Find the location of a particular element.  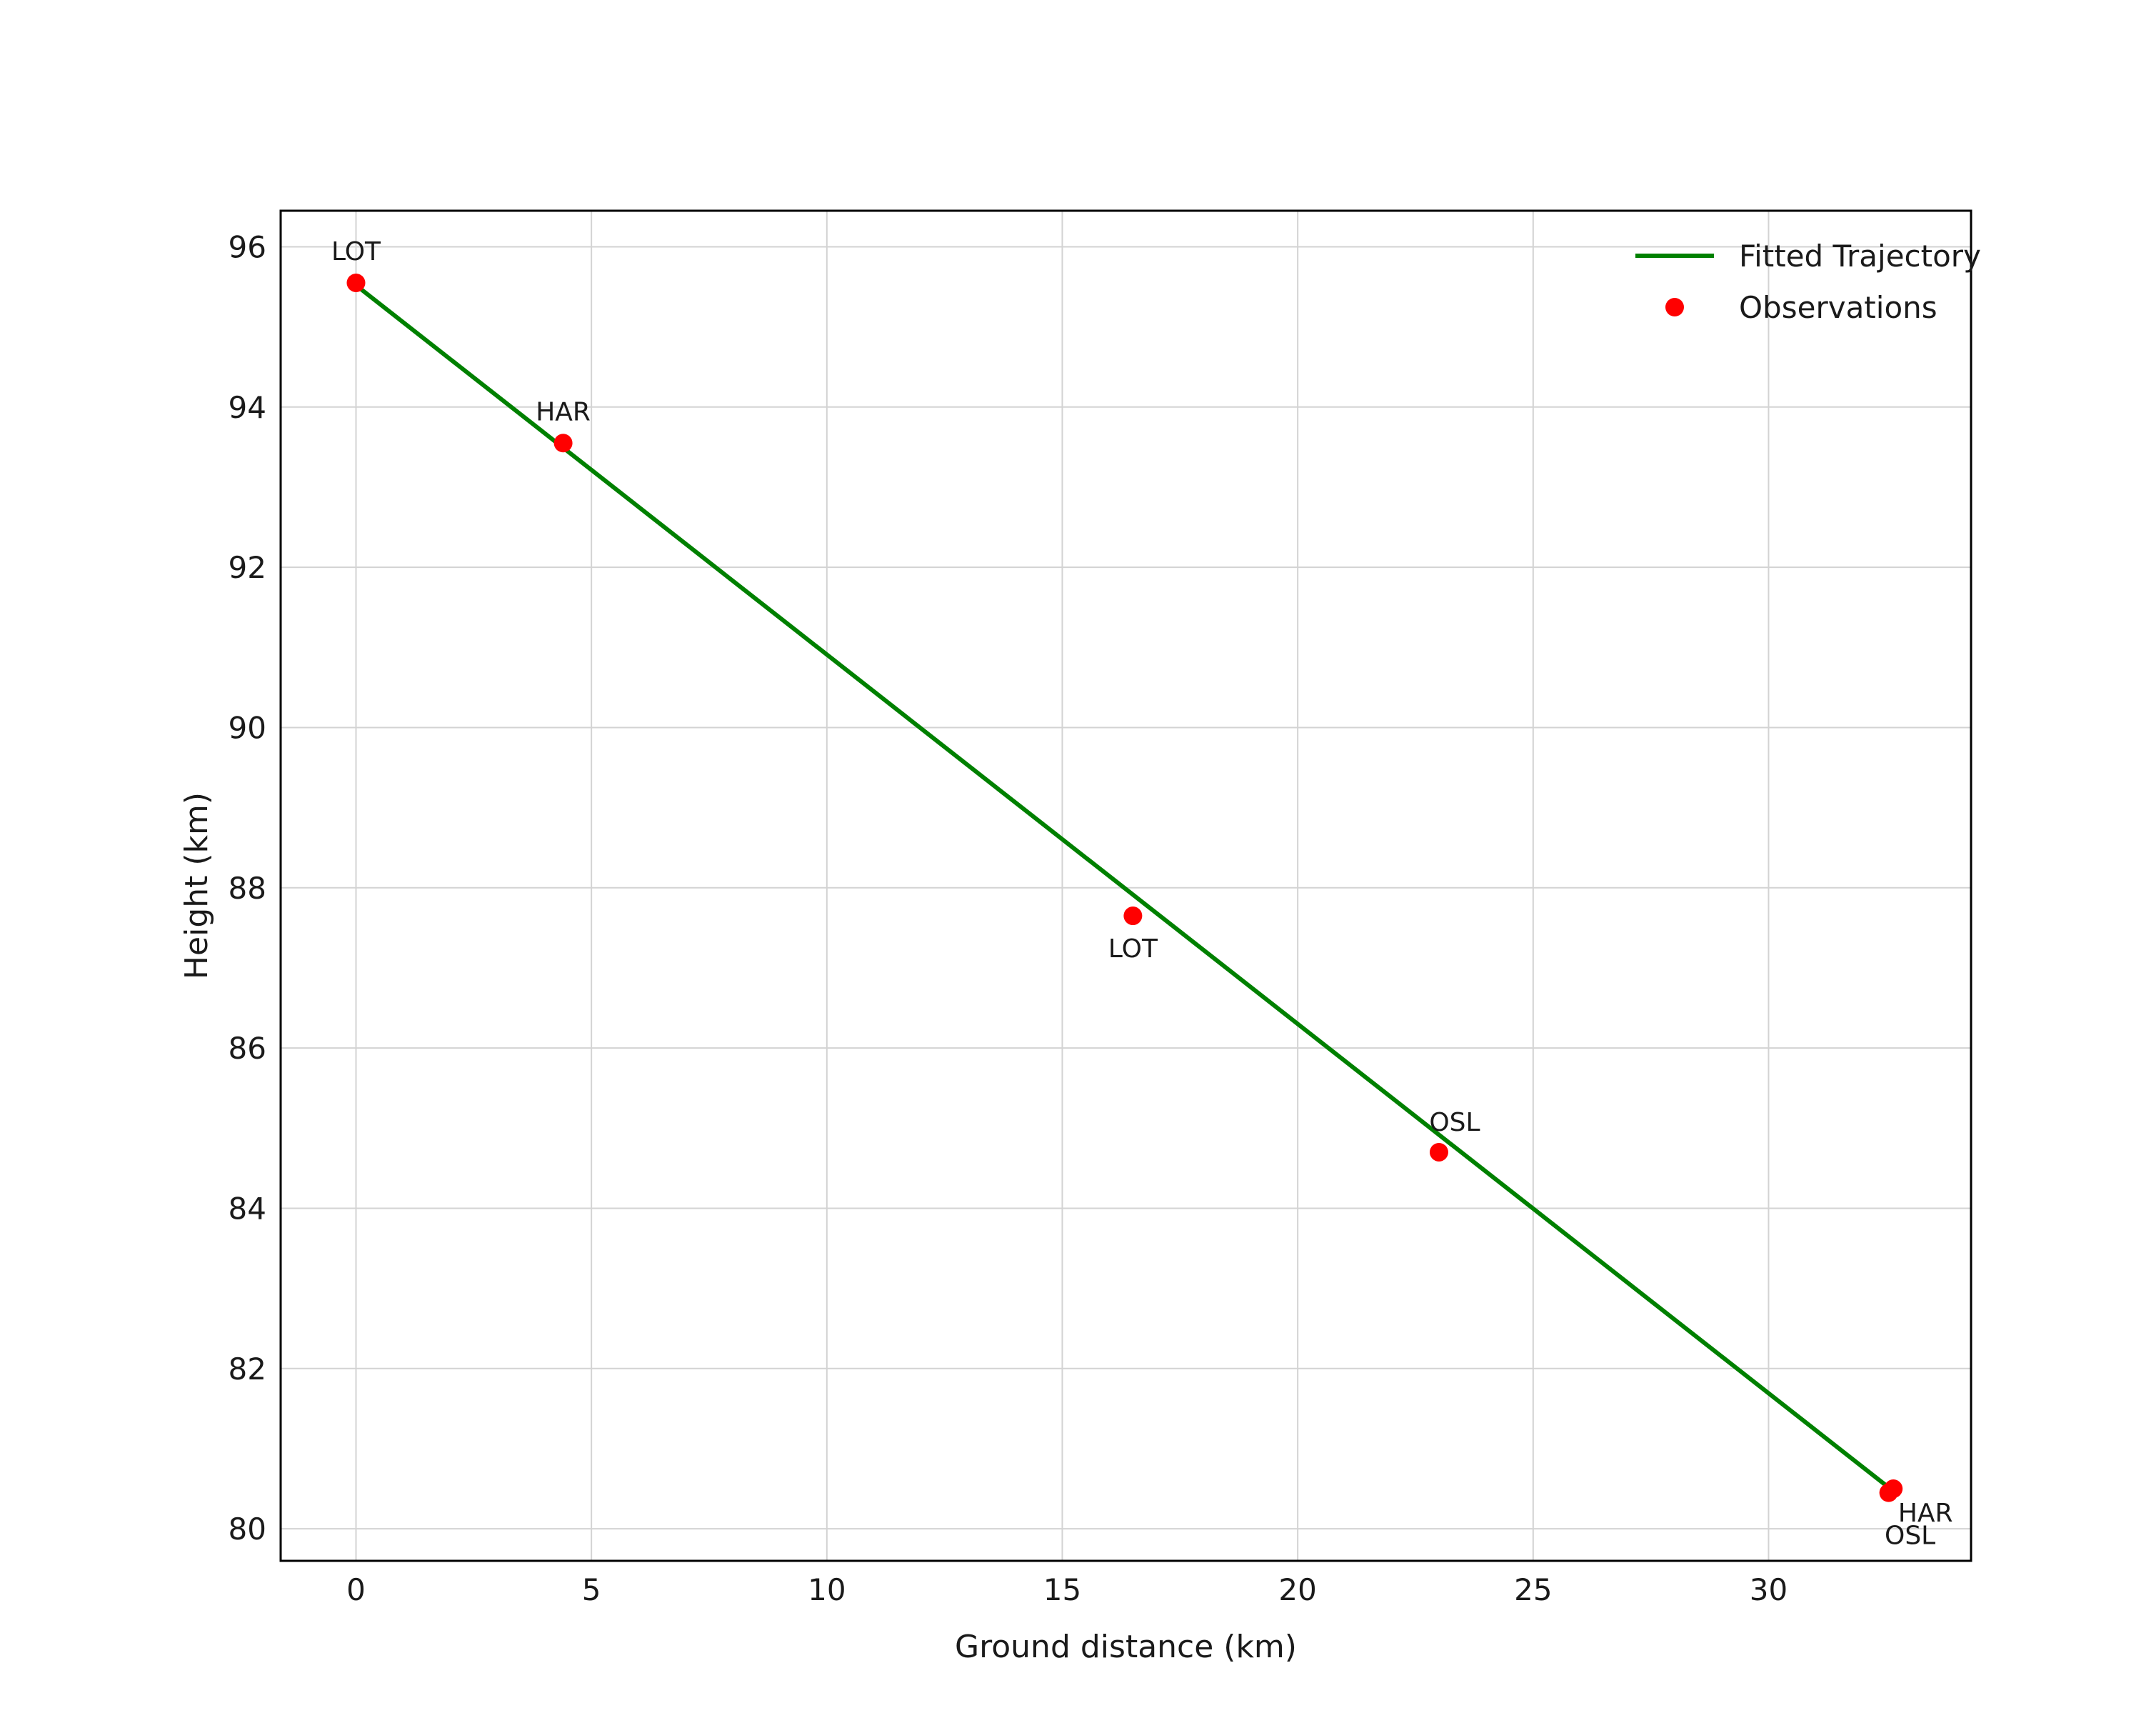

y-tick-label: 92 is located at coordinates (248, 567).